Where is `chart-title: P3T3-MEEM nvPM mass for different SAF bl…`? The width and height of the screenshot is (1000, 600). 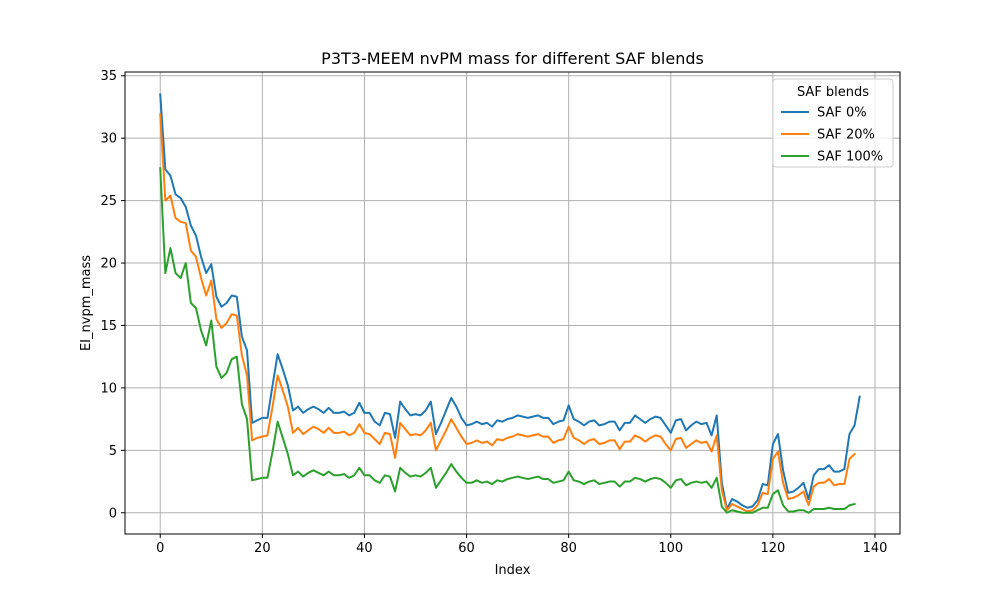 chart-title: P3T3-MEEM nvPM mass for different SAF bl… is located at coordinates (512, 58).